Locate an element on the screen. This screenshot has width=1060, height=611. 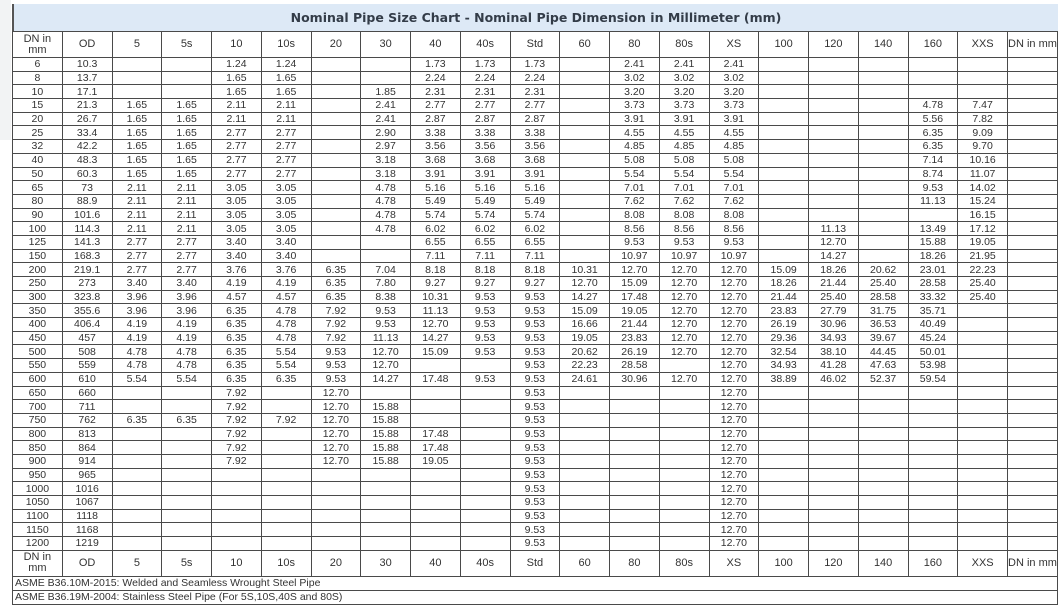
wall-thickness-cell: 38.89 is located at coordinates (783, 379).